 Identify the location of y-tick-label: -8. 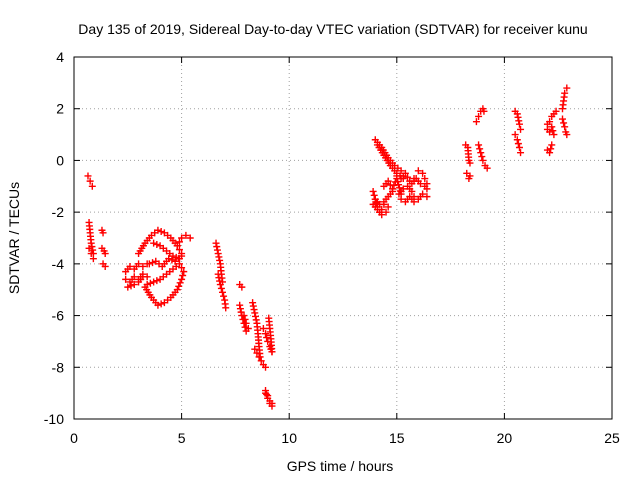
(58, 367).